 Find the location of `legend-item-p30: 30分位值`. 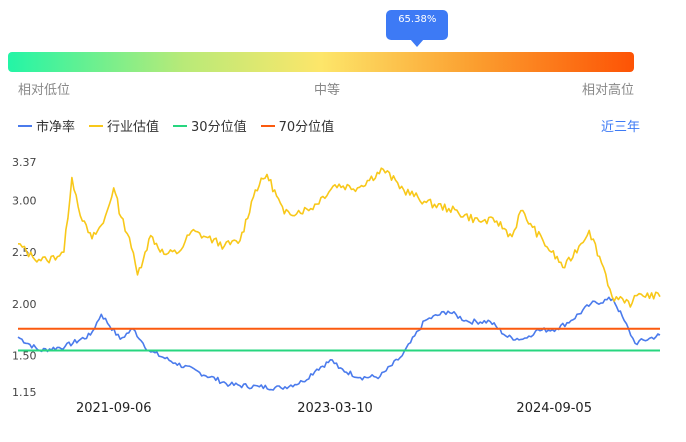

legend-item-p30: 30分位值 is located at coordinates (210, 125).